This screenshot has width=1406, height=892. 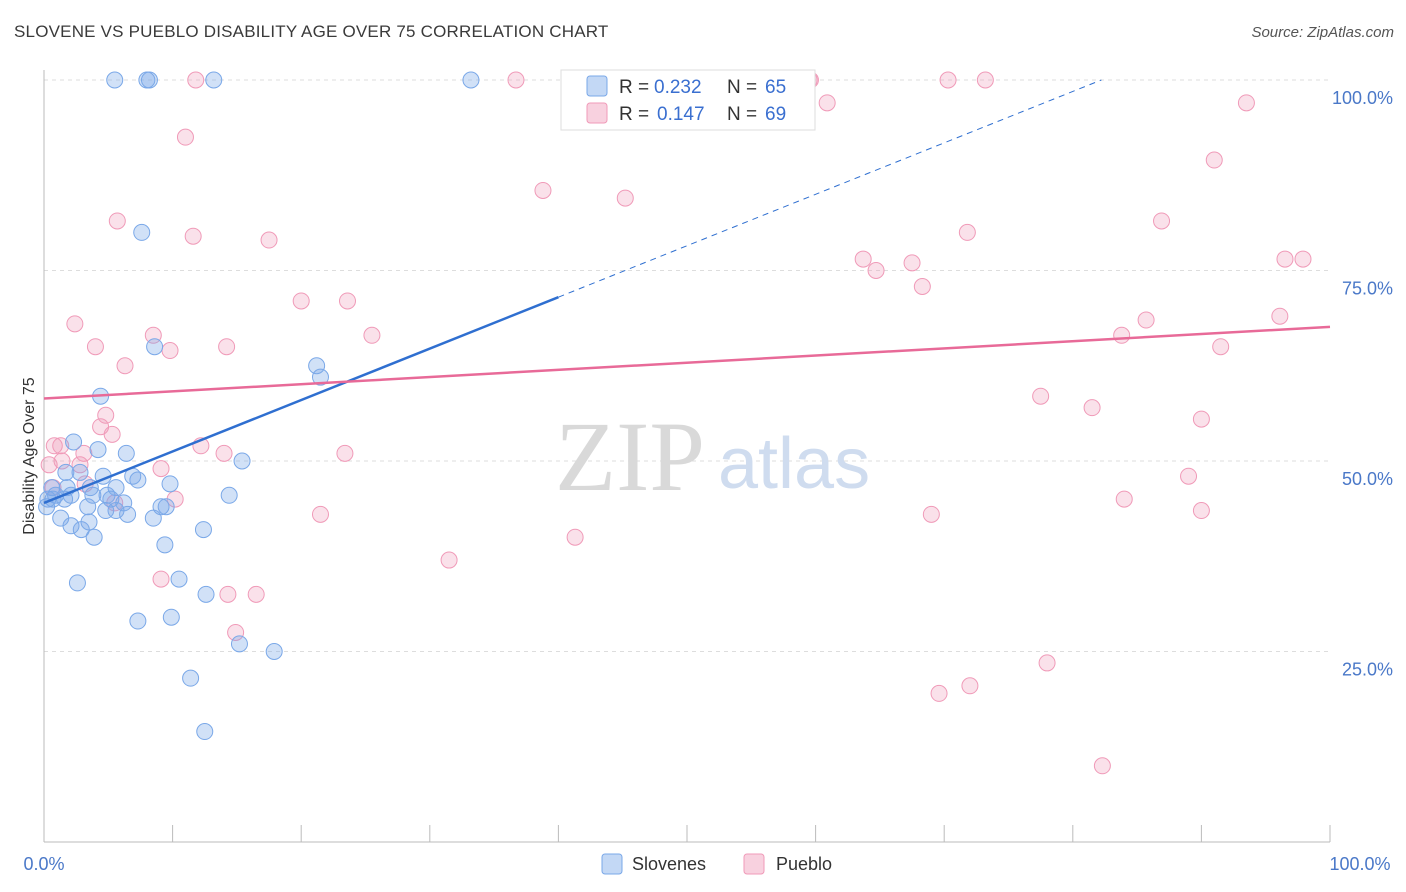 What do you see at coordinates (794, 464) in the screenshot?
I see `watermark-atlas: atlas` at bounding box center [794, 464].